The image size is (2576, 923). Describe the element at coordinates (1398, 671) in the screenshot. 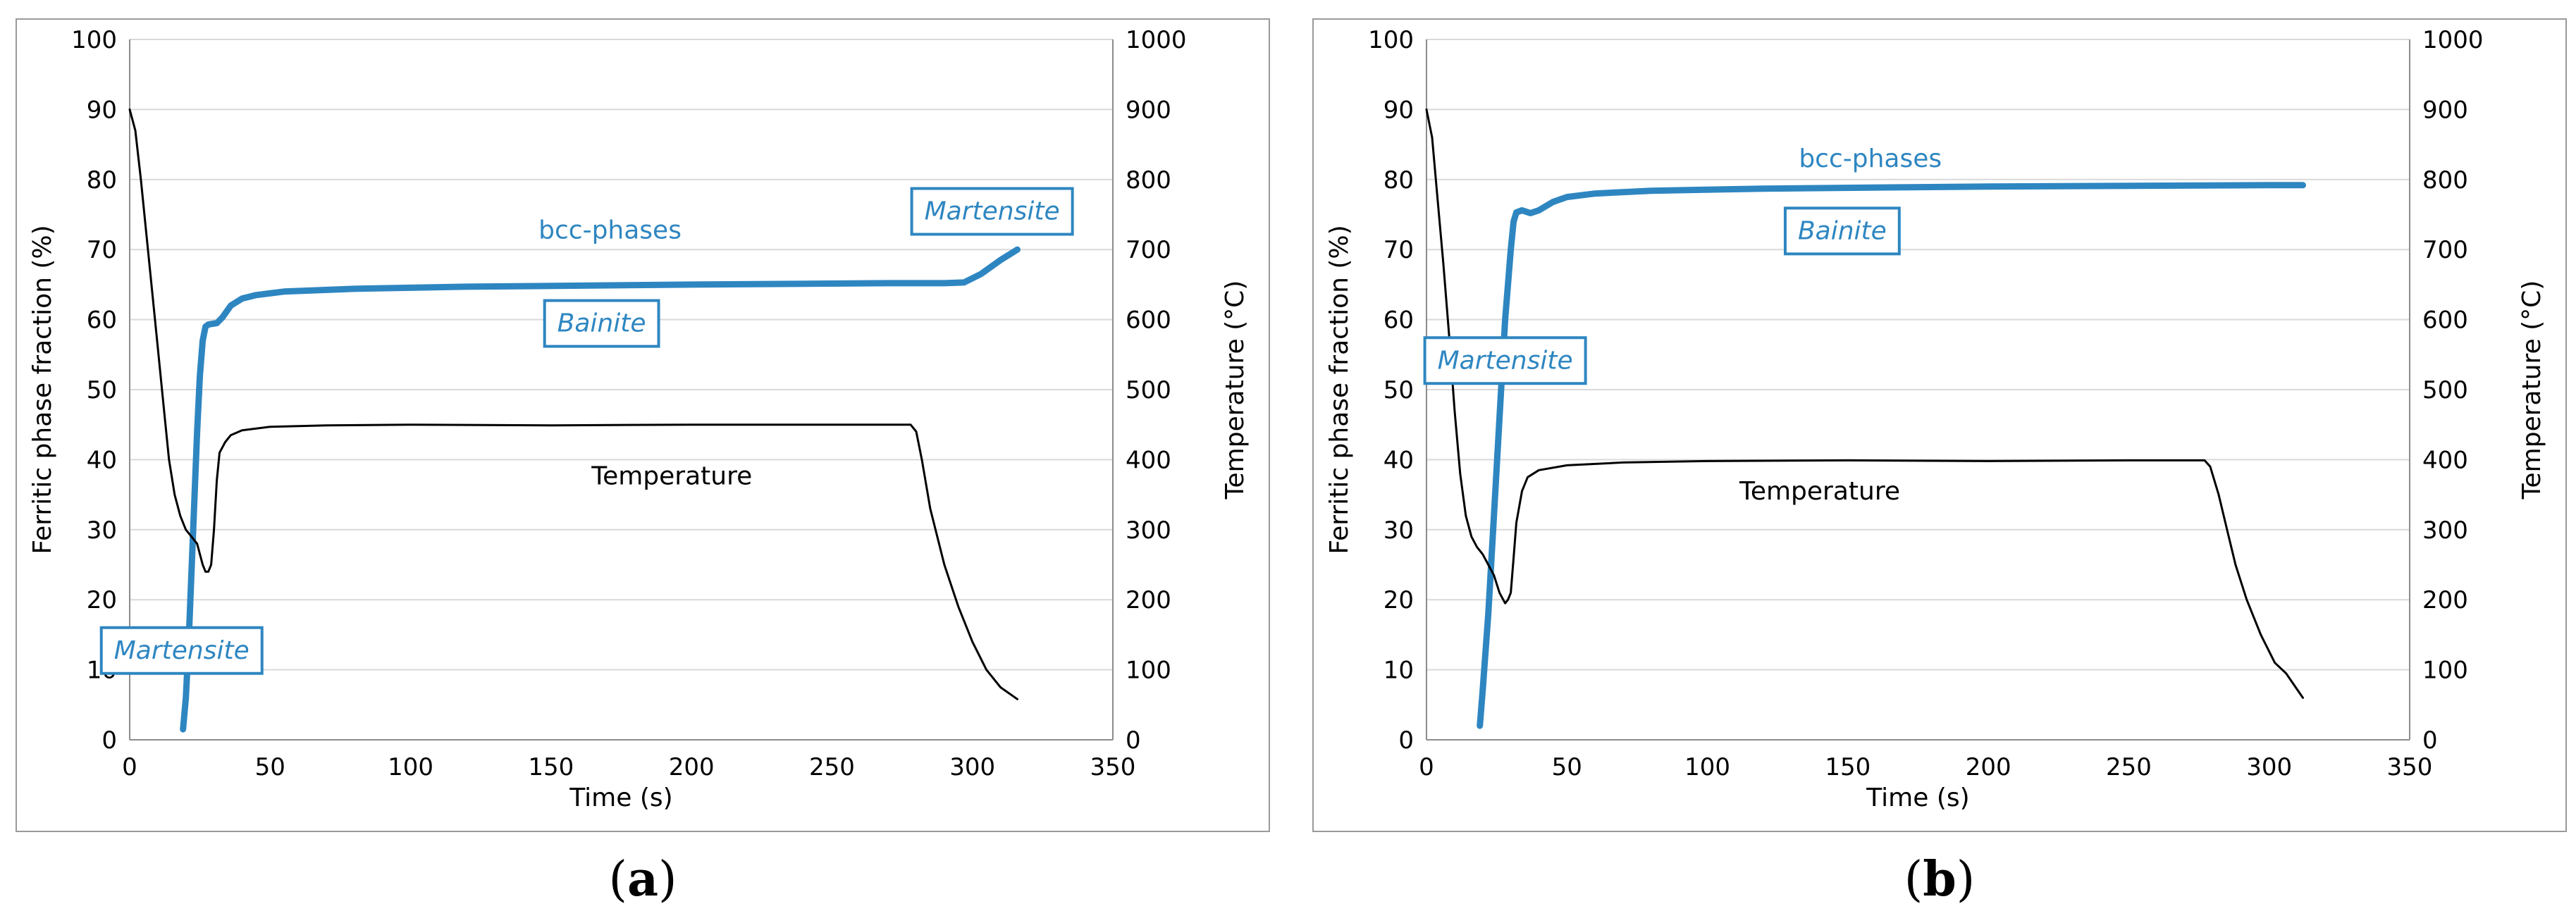

I see `y-left-tick-label: 10` at that location.